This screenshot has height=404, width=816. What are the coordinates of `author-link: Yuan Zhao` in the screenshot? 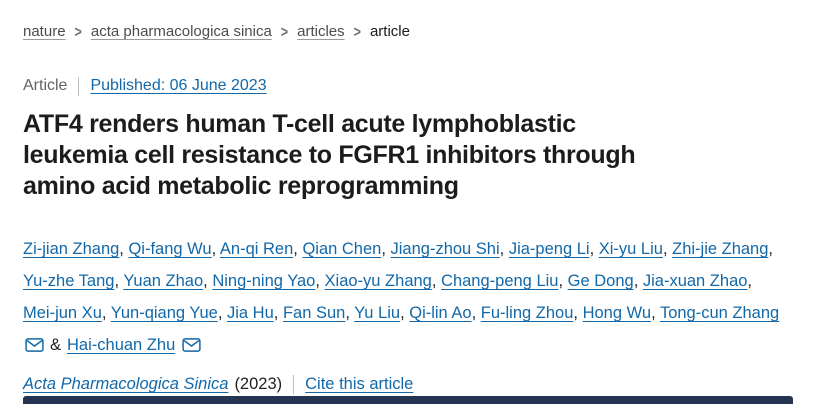 It's located at (163, 281).